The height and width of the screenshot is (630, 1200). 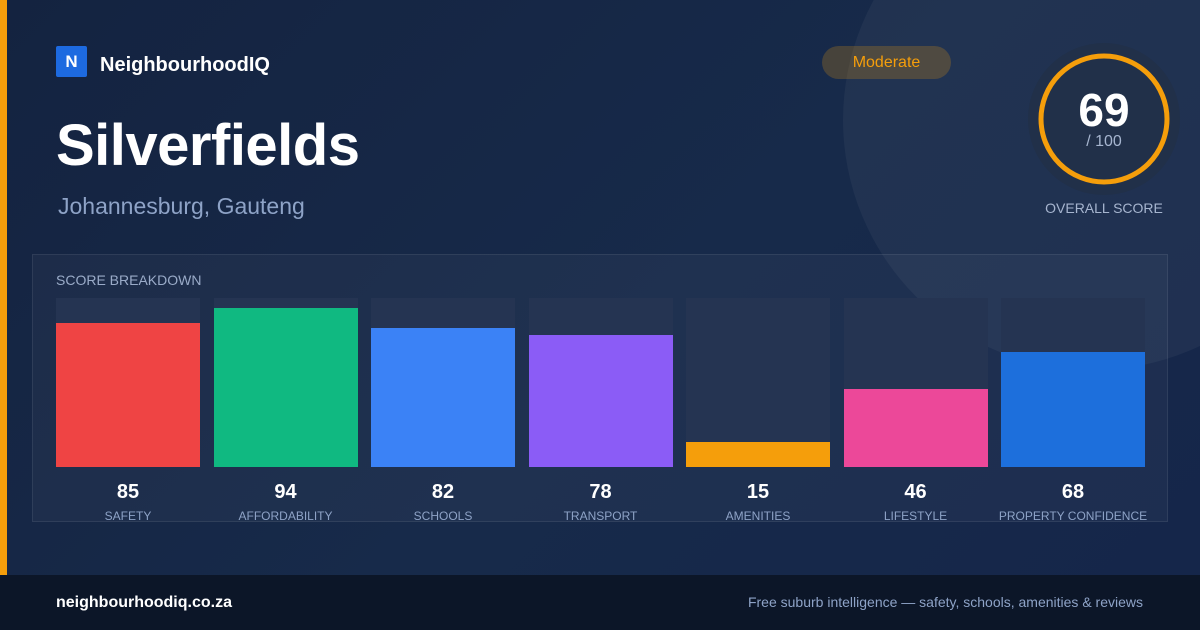 What do you see at coordinates (758, 492) in the screenshot?
I see `bar-value-label: 15` at bounding box center [758, 492].